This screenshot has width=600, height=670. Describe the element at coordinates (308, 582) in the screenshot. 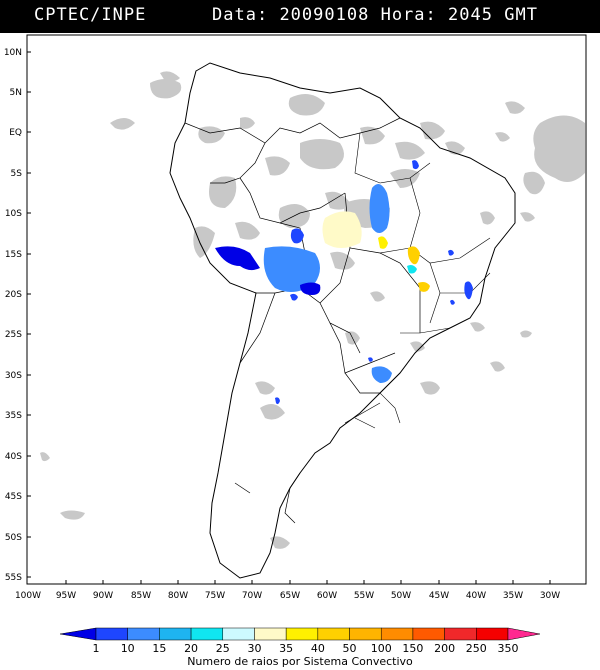

I see `lon-ticks` at that location.